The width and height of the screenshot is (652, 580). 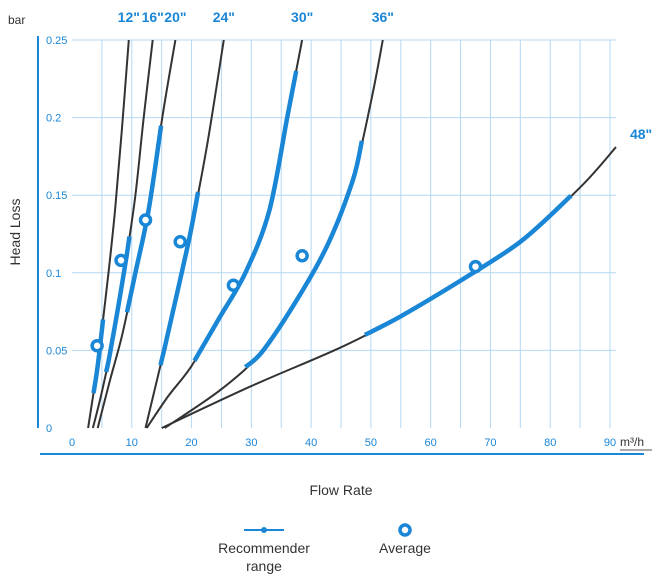 I want to click on average-markers, so click(x=286, y=283).